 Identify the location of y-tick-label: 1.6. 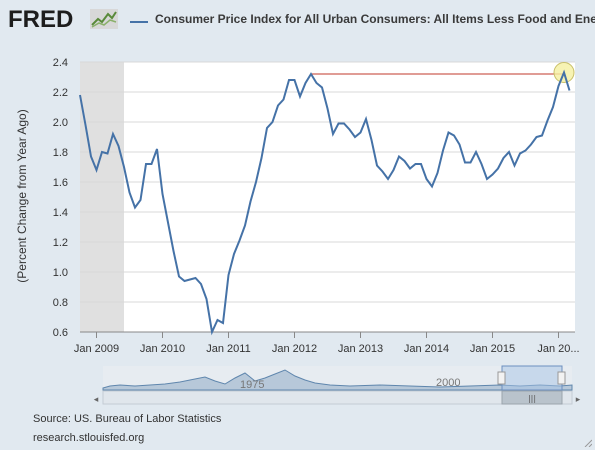
(60, 183).